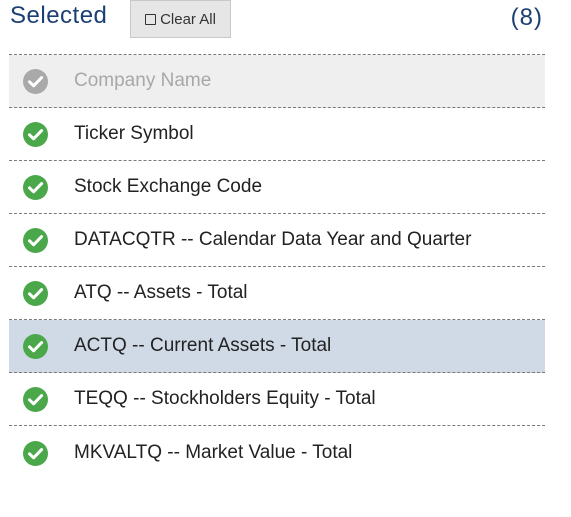  What do you see at coordinates (225, 398) in the screenshot?
I see `list-item-label: TEQQ -- Stockholders Equity - Total` at bounding box center [225, 398].